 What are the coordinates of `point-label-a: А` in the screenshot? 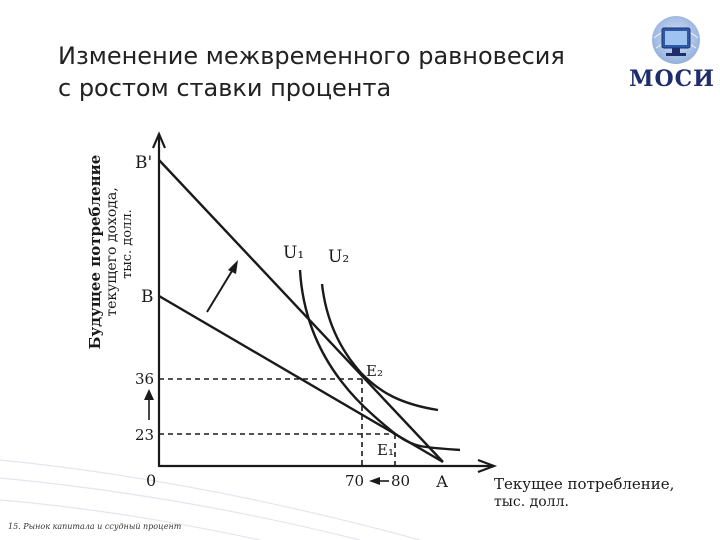 It's located at (442, 481).